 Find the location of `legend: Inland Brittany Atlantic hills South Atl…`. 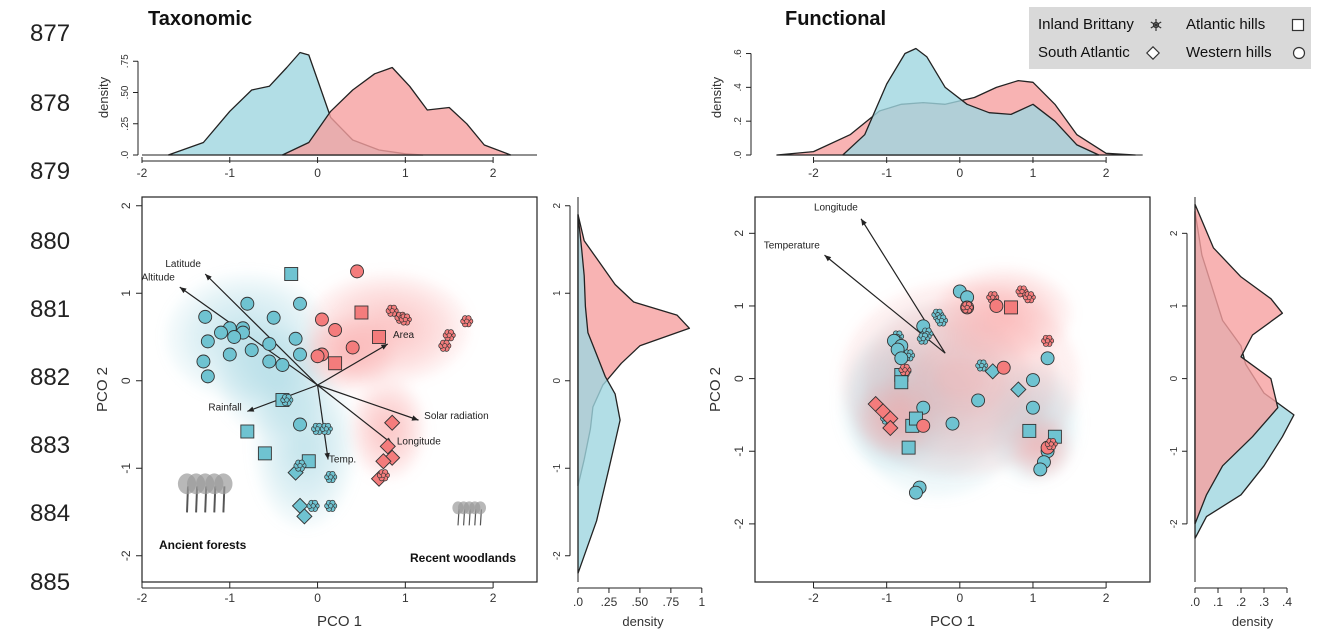

legend: Inland Brittany Atlantic hills South Atl… is located at coordinates (1170, 38).